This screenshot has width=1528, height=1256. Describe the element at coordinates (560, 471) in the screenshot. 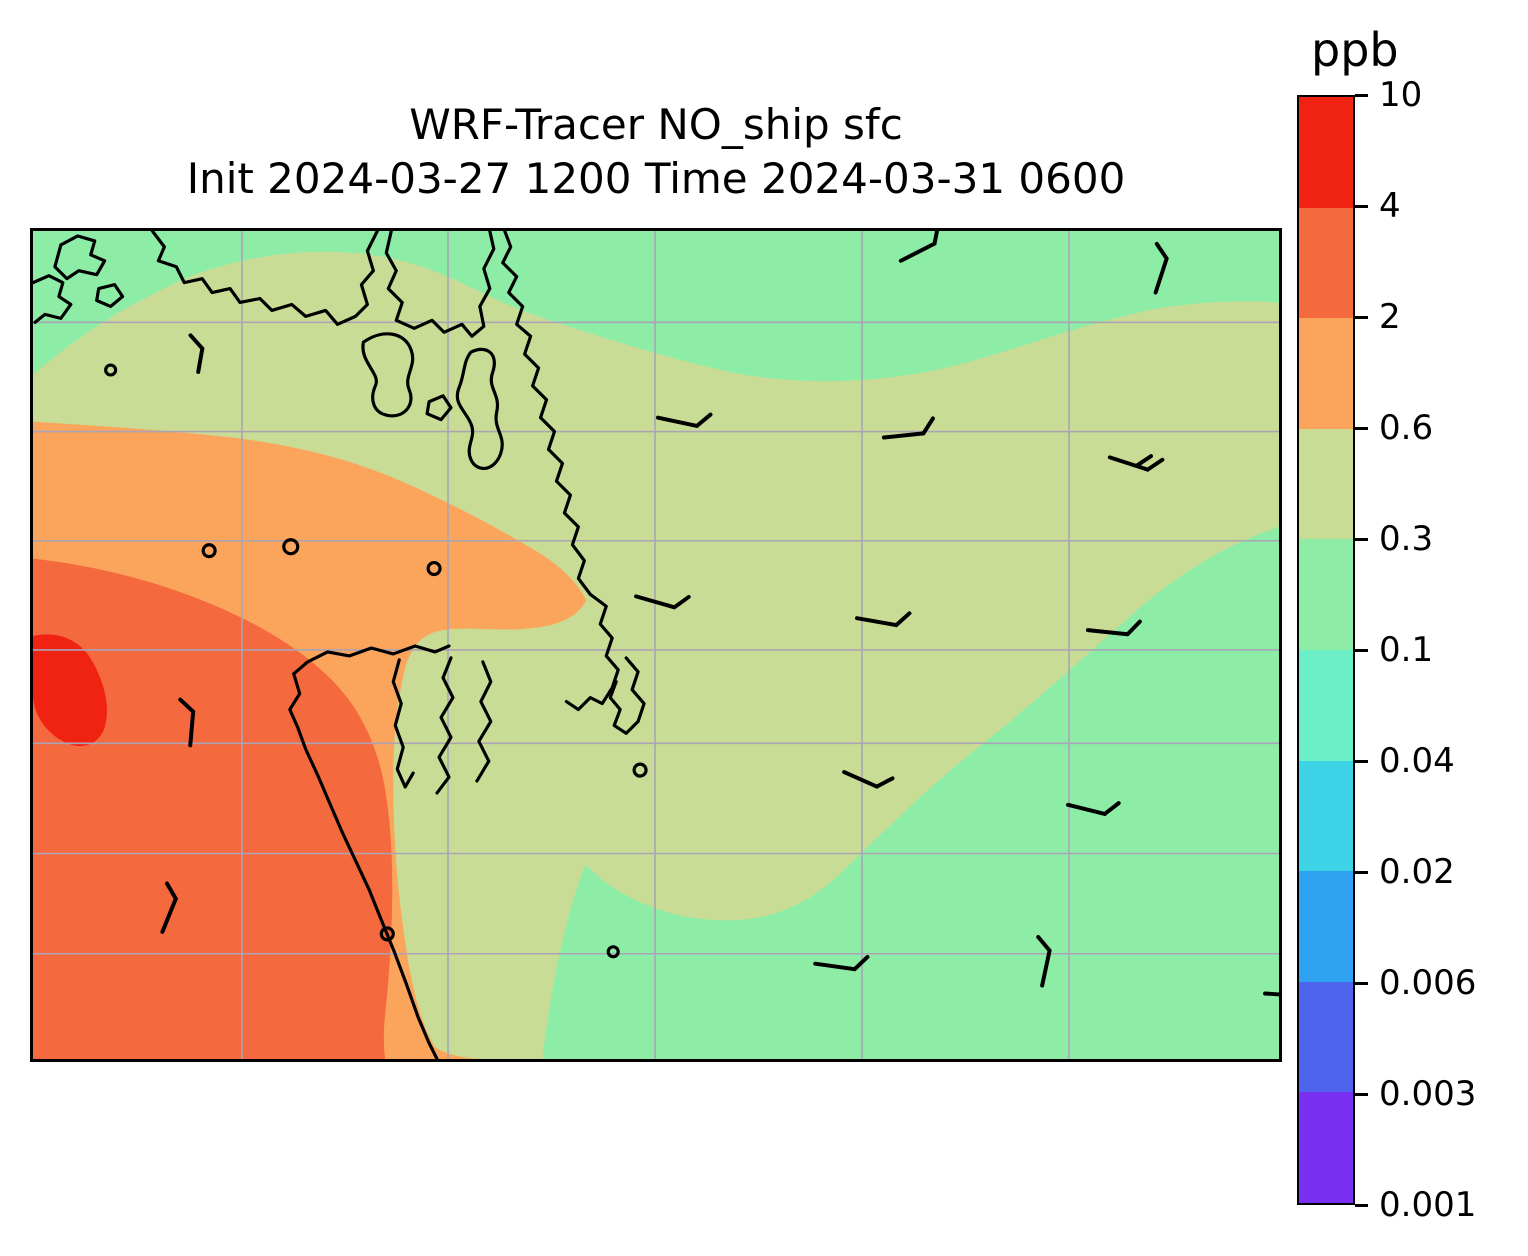

I see `coastline-east-shoreline` at that location.